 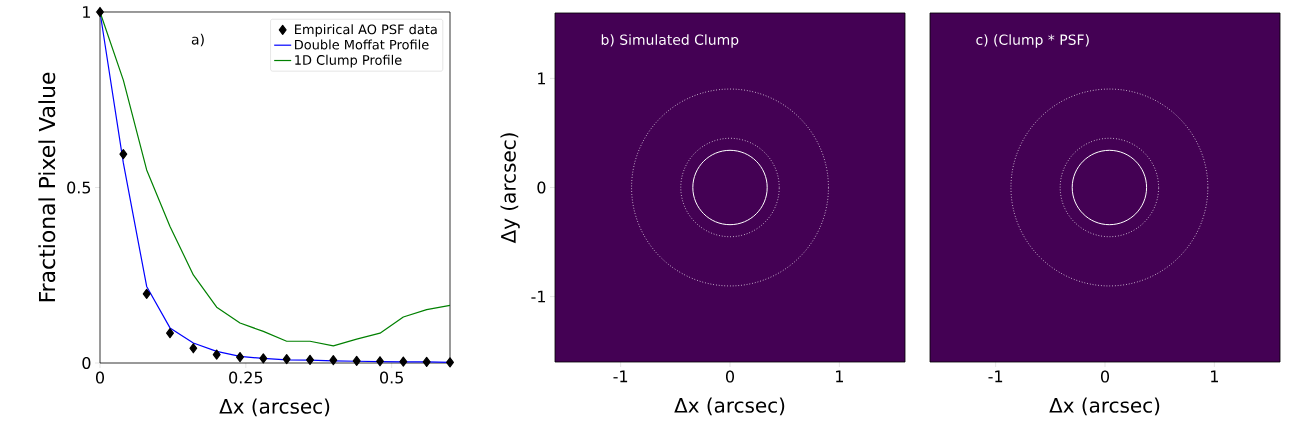 I want to click on y-axis-title: Δy (arcsec), so click(x=510, y=188).